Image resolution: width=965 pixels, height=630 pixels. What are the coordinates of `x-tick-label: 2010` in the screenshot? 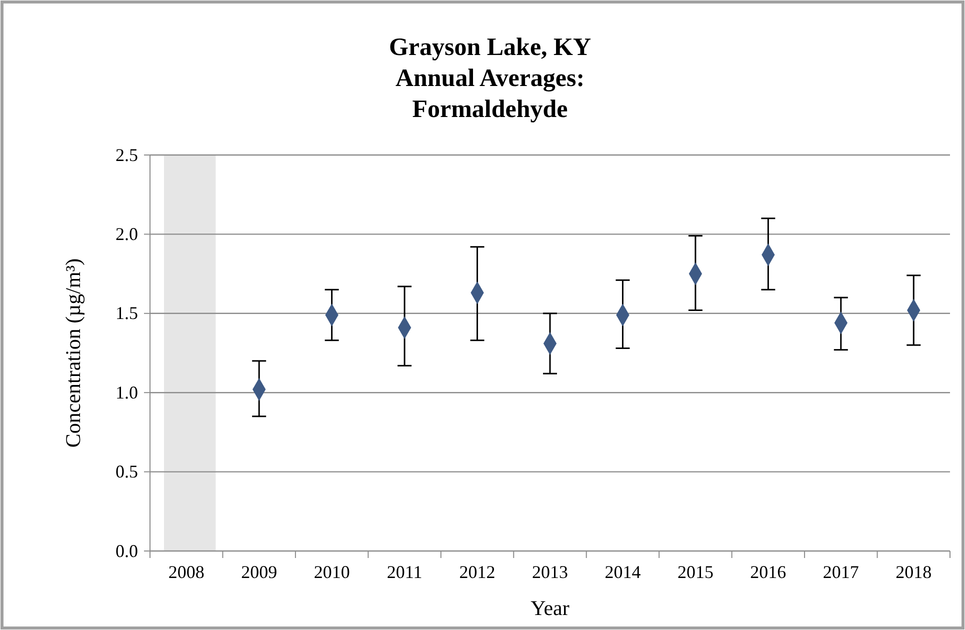 It's located at (332, 572).